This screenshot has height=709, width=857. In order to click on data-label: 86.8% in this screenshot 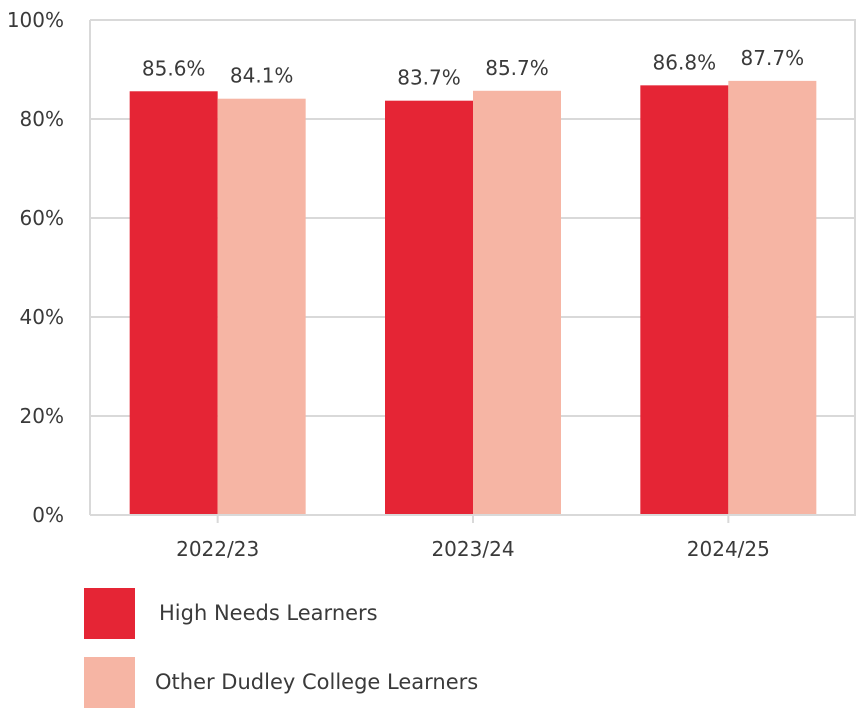, I will do `click(685, 62)`.